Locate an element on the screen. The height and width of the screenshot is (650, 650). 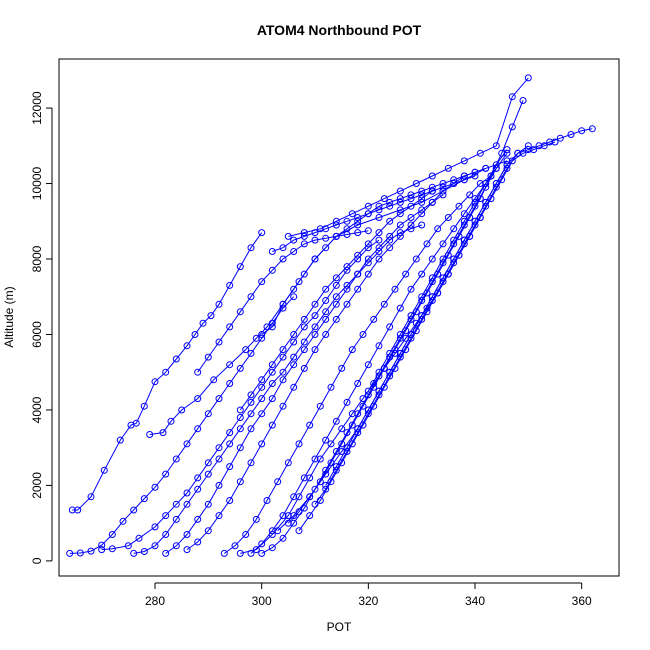
y-tick-label: 4000 is located at coordinates (37, 409).